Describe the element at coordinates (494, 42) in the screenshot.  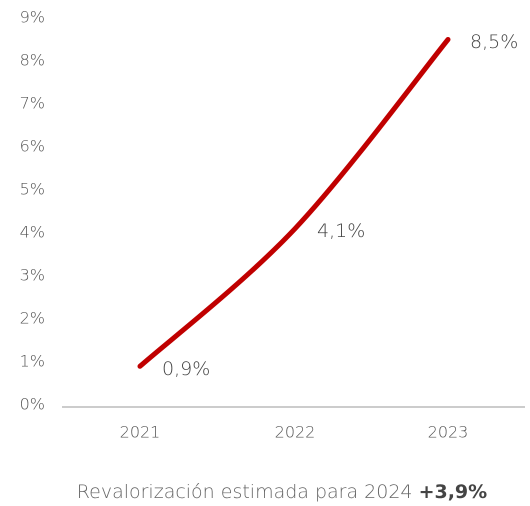
I see `data-label: 8,5%` at that location.